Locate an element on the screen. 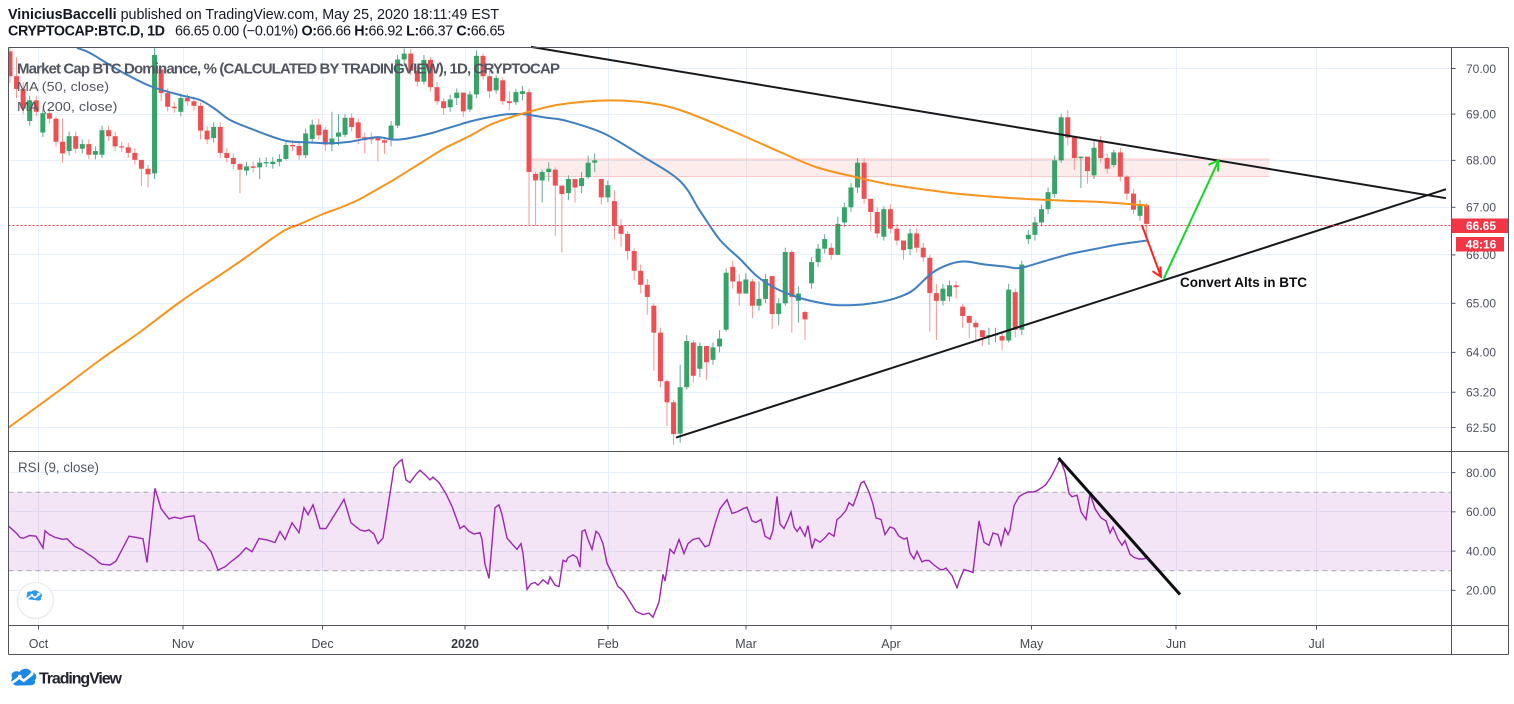 The width and height of the screenshot is (1514, 704). svg-text: MA (50, close) is located at coordinates (63, 86).